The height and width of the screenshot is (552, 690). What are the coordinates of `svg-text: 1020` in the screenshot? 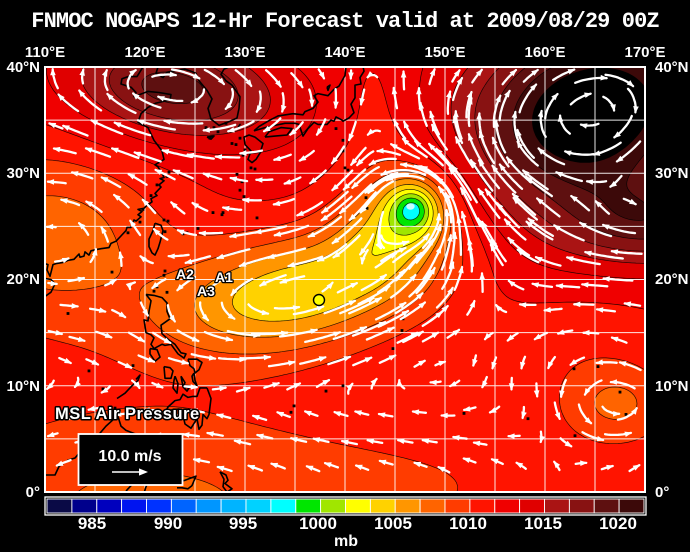 It's located at (618, 523).